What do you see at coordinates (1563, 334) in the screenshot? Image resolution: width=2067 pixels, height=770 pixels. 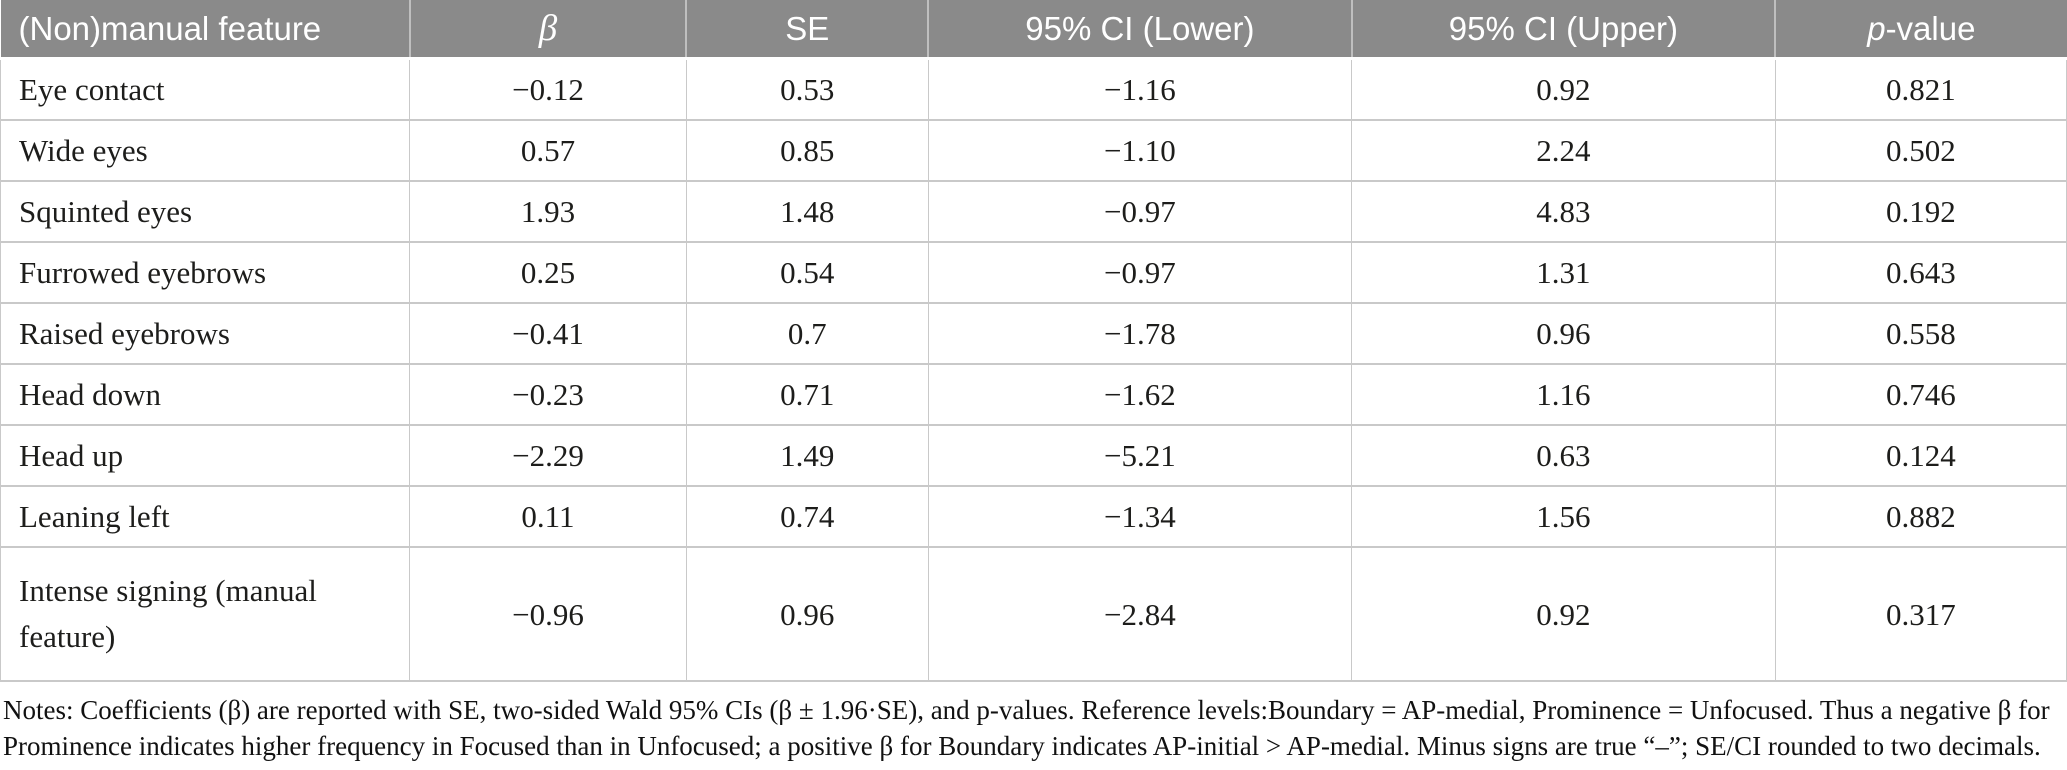 I see `cell-ci-upper: 0.96` at bounding box center [1563, 334].